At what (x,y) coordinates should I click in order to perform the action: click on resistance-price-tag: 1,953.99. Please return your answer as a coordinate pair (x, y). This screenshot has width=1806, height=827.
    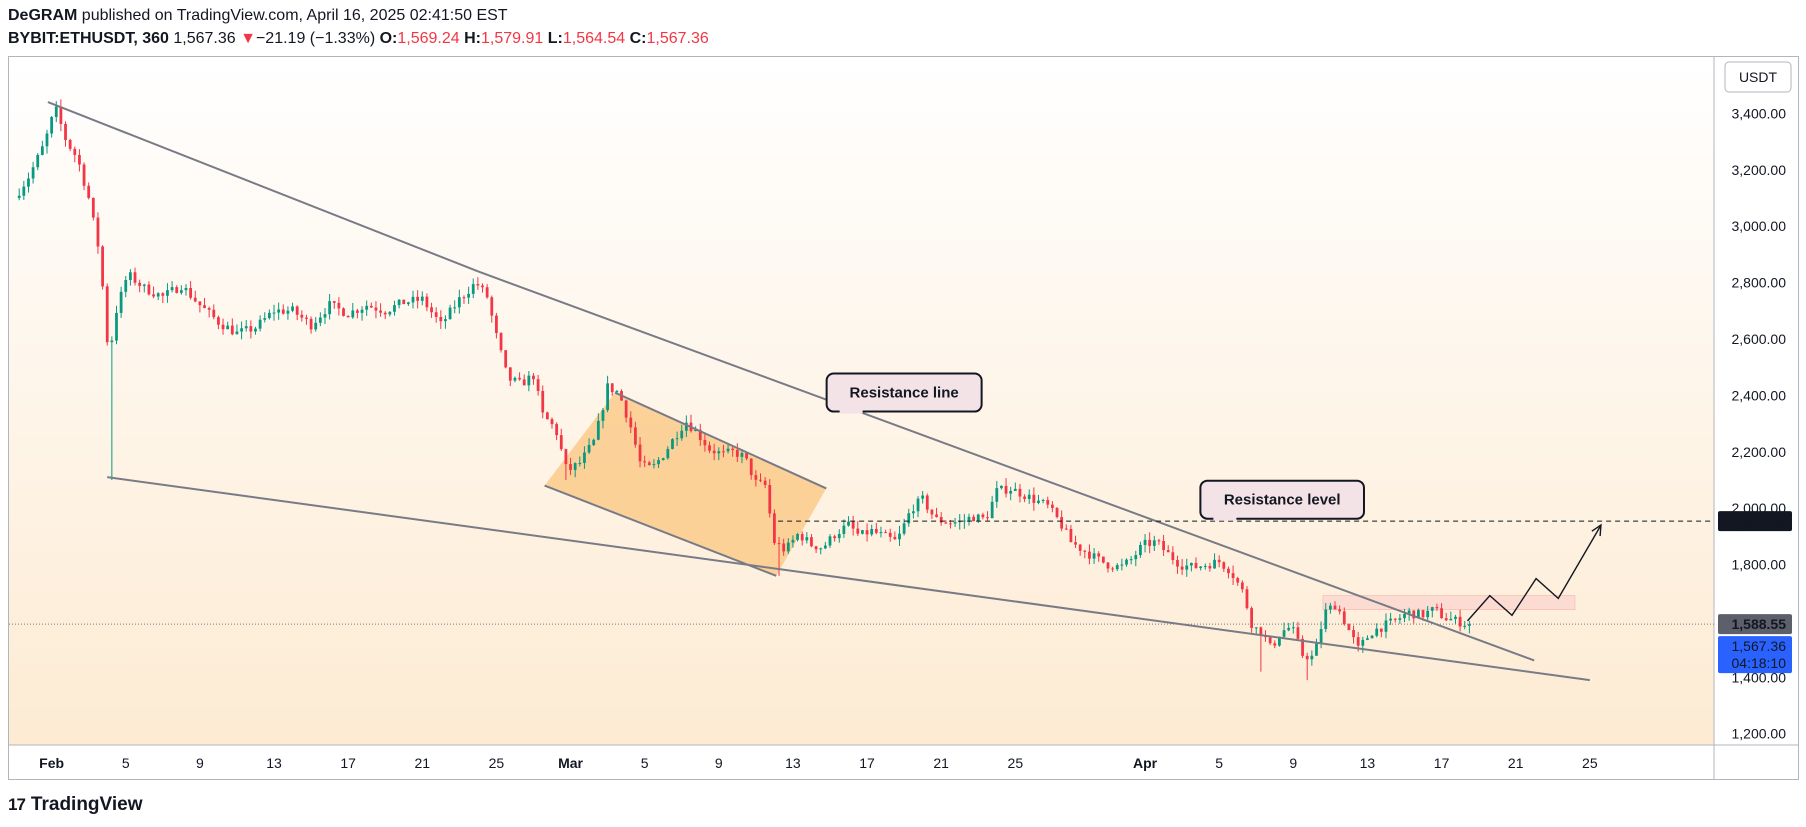
    Looking at the image, I should click on (1759, 521).